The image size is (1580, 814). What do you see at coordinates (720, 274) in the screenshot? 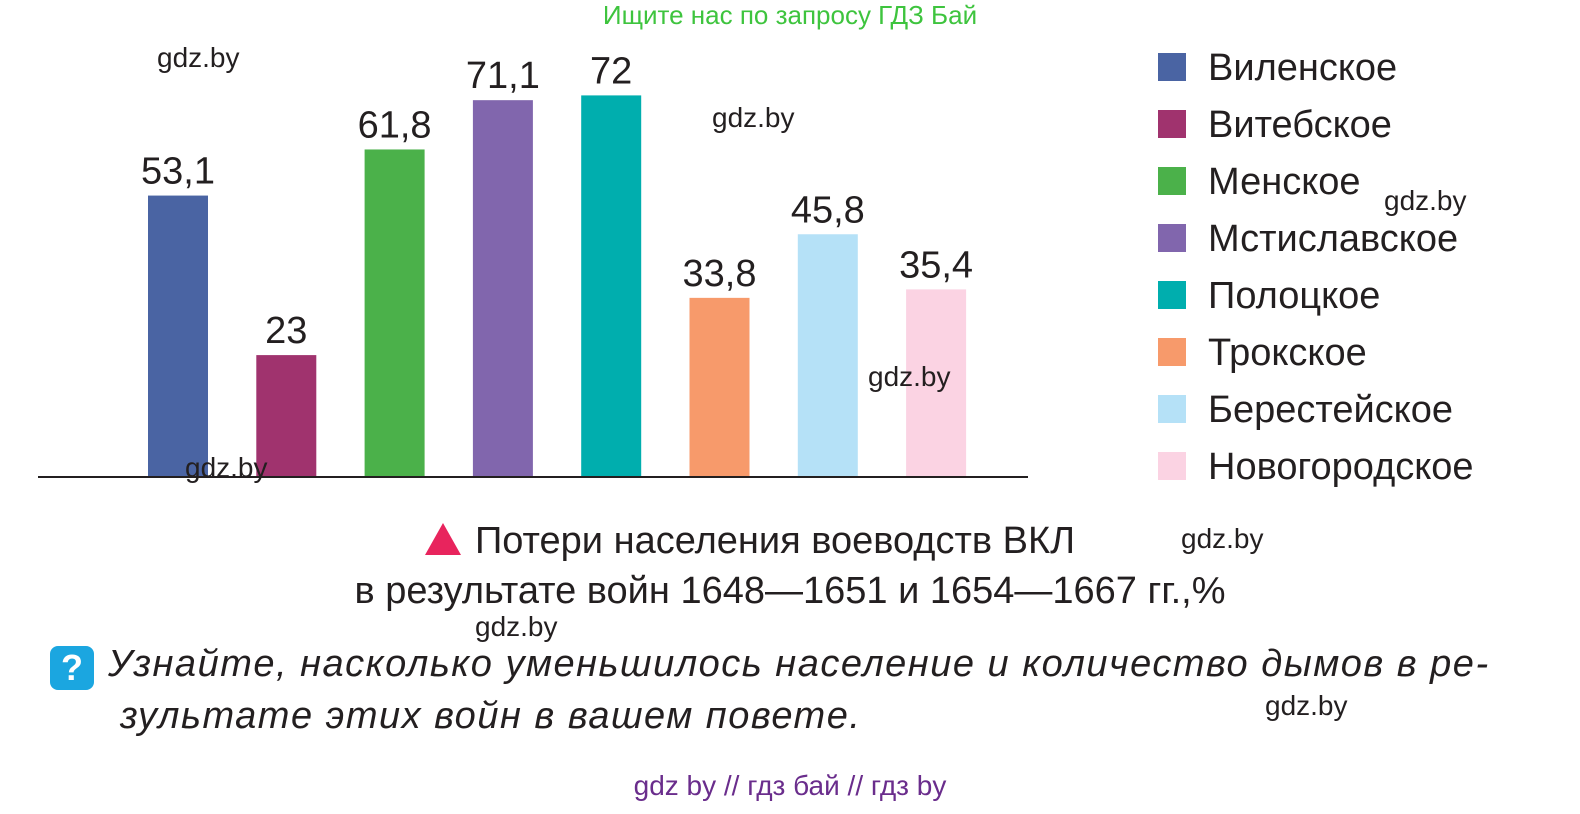
I see `value-label-6: 33,8` at bounding box center [720, 274].